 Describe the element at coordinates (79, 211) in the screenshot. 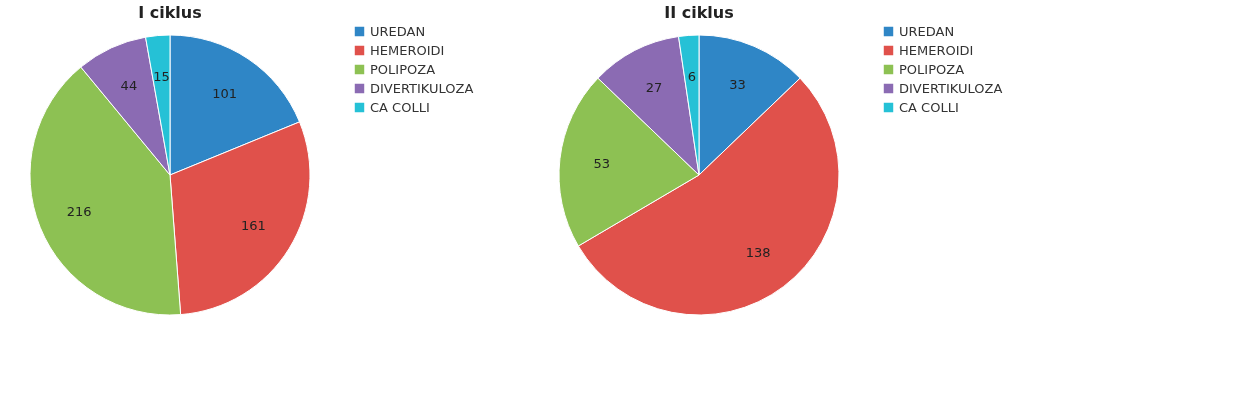

I see `data-label: 216` at that location.